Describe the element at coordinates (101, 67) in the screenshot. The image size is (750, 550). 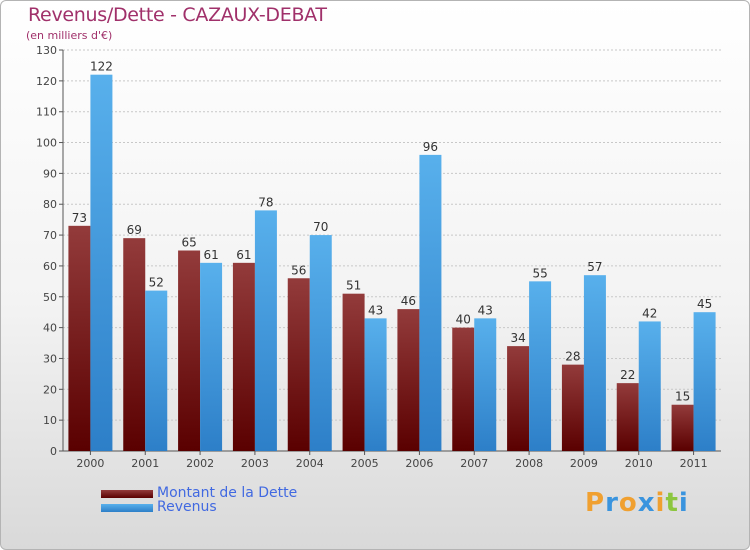
I see `data-label-revenus: 122` at that location.